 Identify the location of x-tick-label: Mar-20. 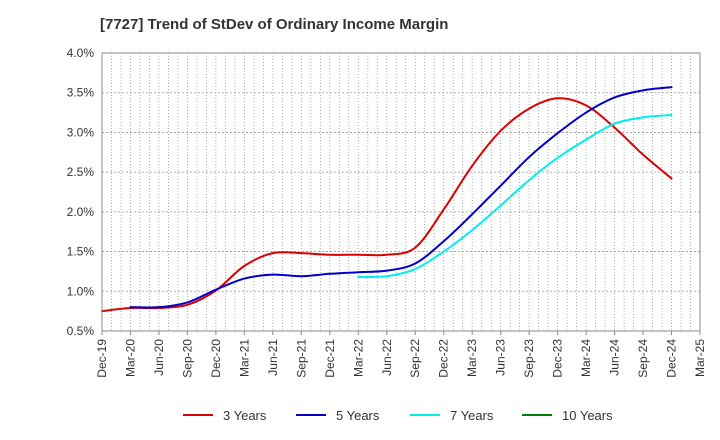
(130, 358).